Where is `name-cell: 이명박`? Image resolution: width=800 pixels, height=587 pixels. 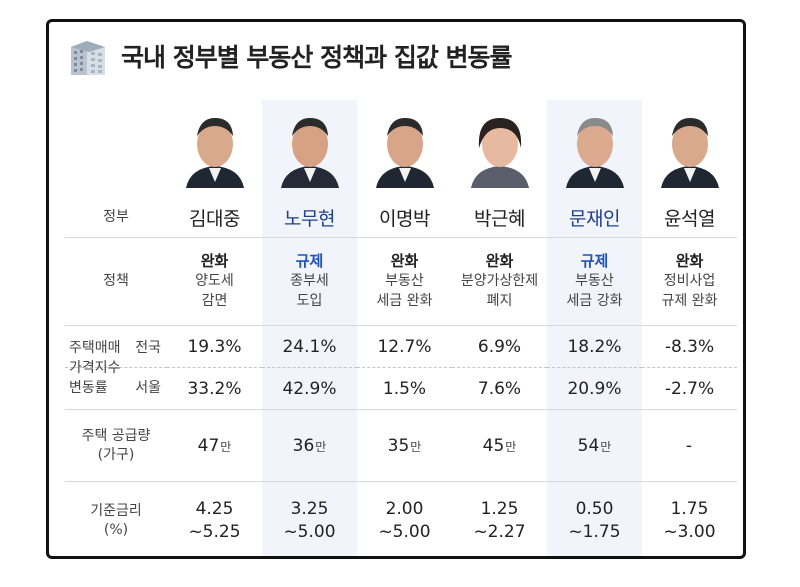 name-cell: 이명박 is located at coordinates (404, 218).